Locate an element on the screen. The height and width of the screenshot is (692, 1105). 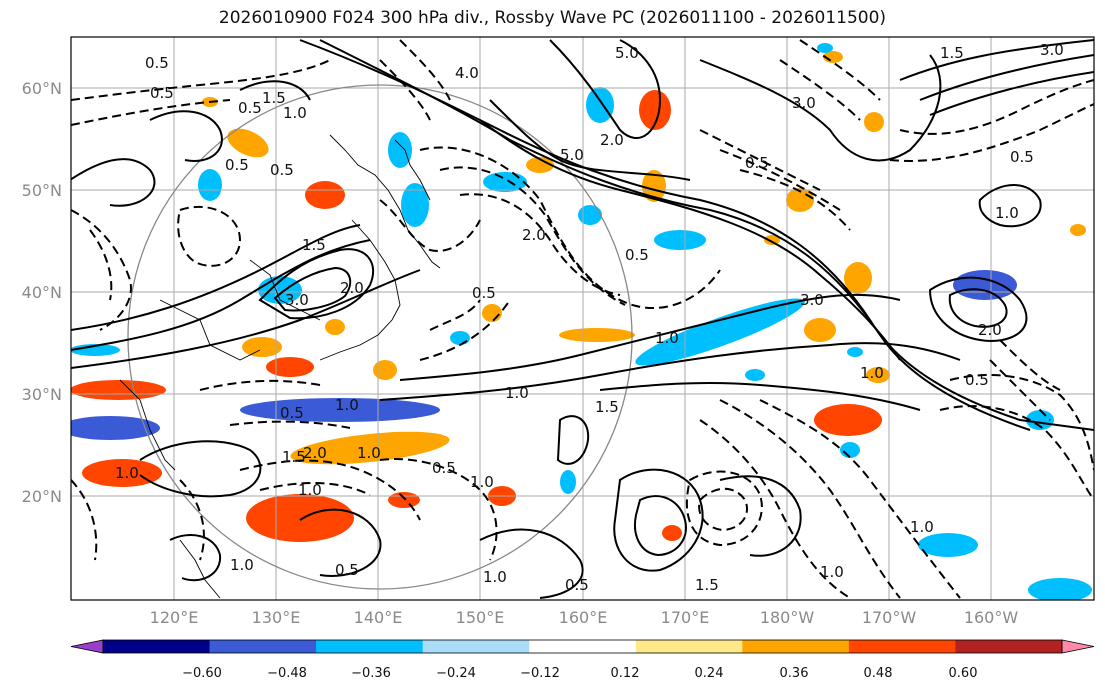
lon-label: 140°E is located at coordinates (378, 617).